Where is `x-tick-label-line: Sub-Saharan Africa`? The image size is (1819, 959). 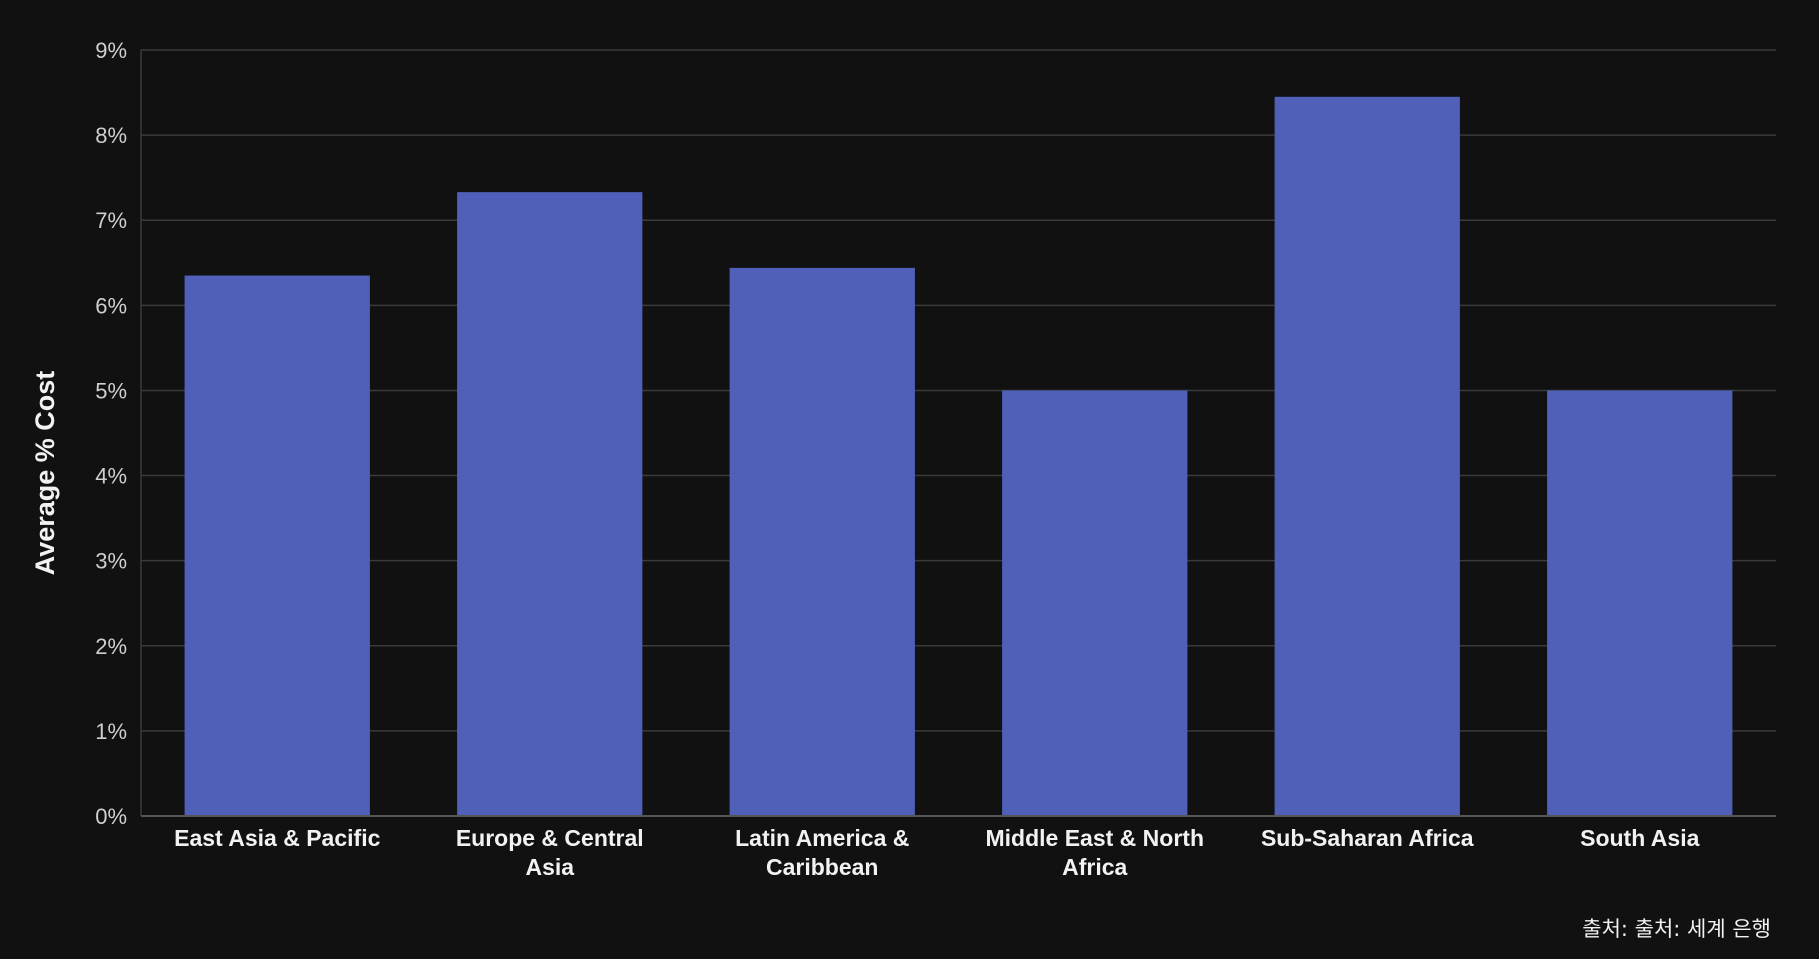 x-tick-label-line: Sub-Saharan Africa is located at coordinates (1367, 838).